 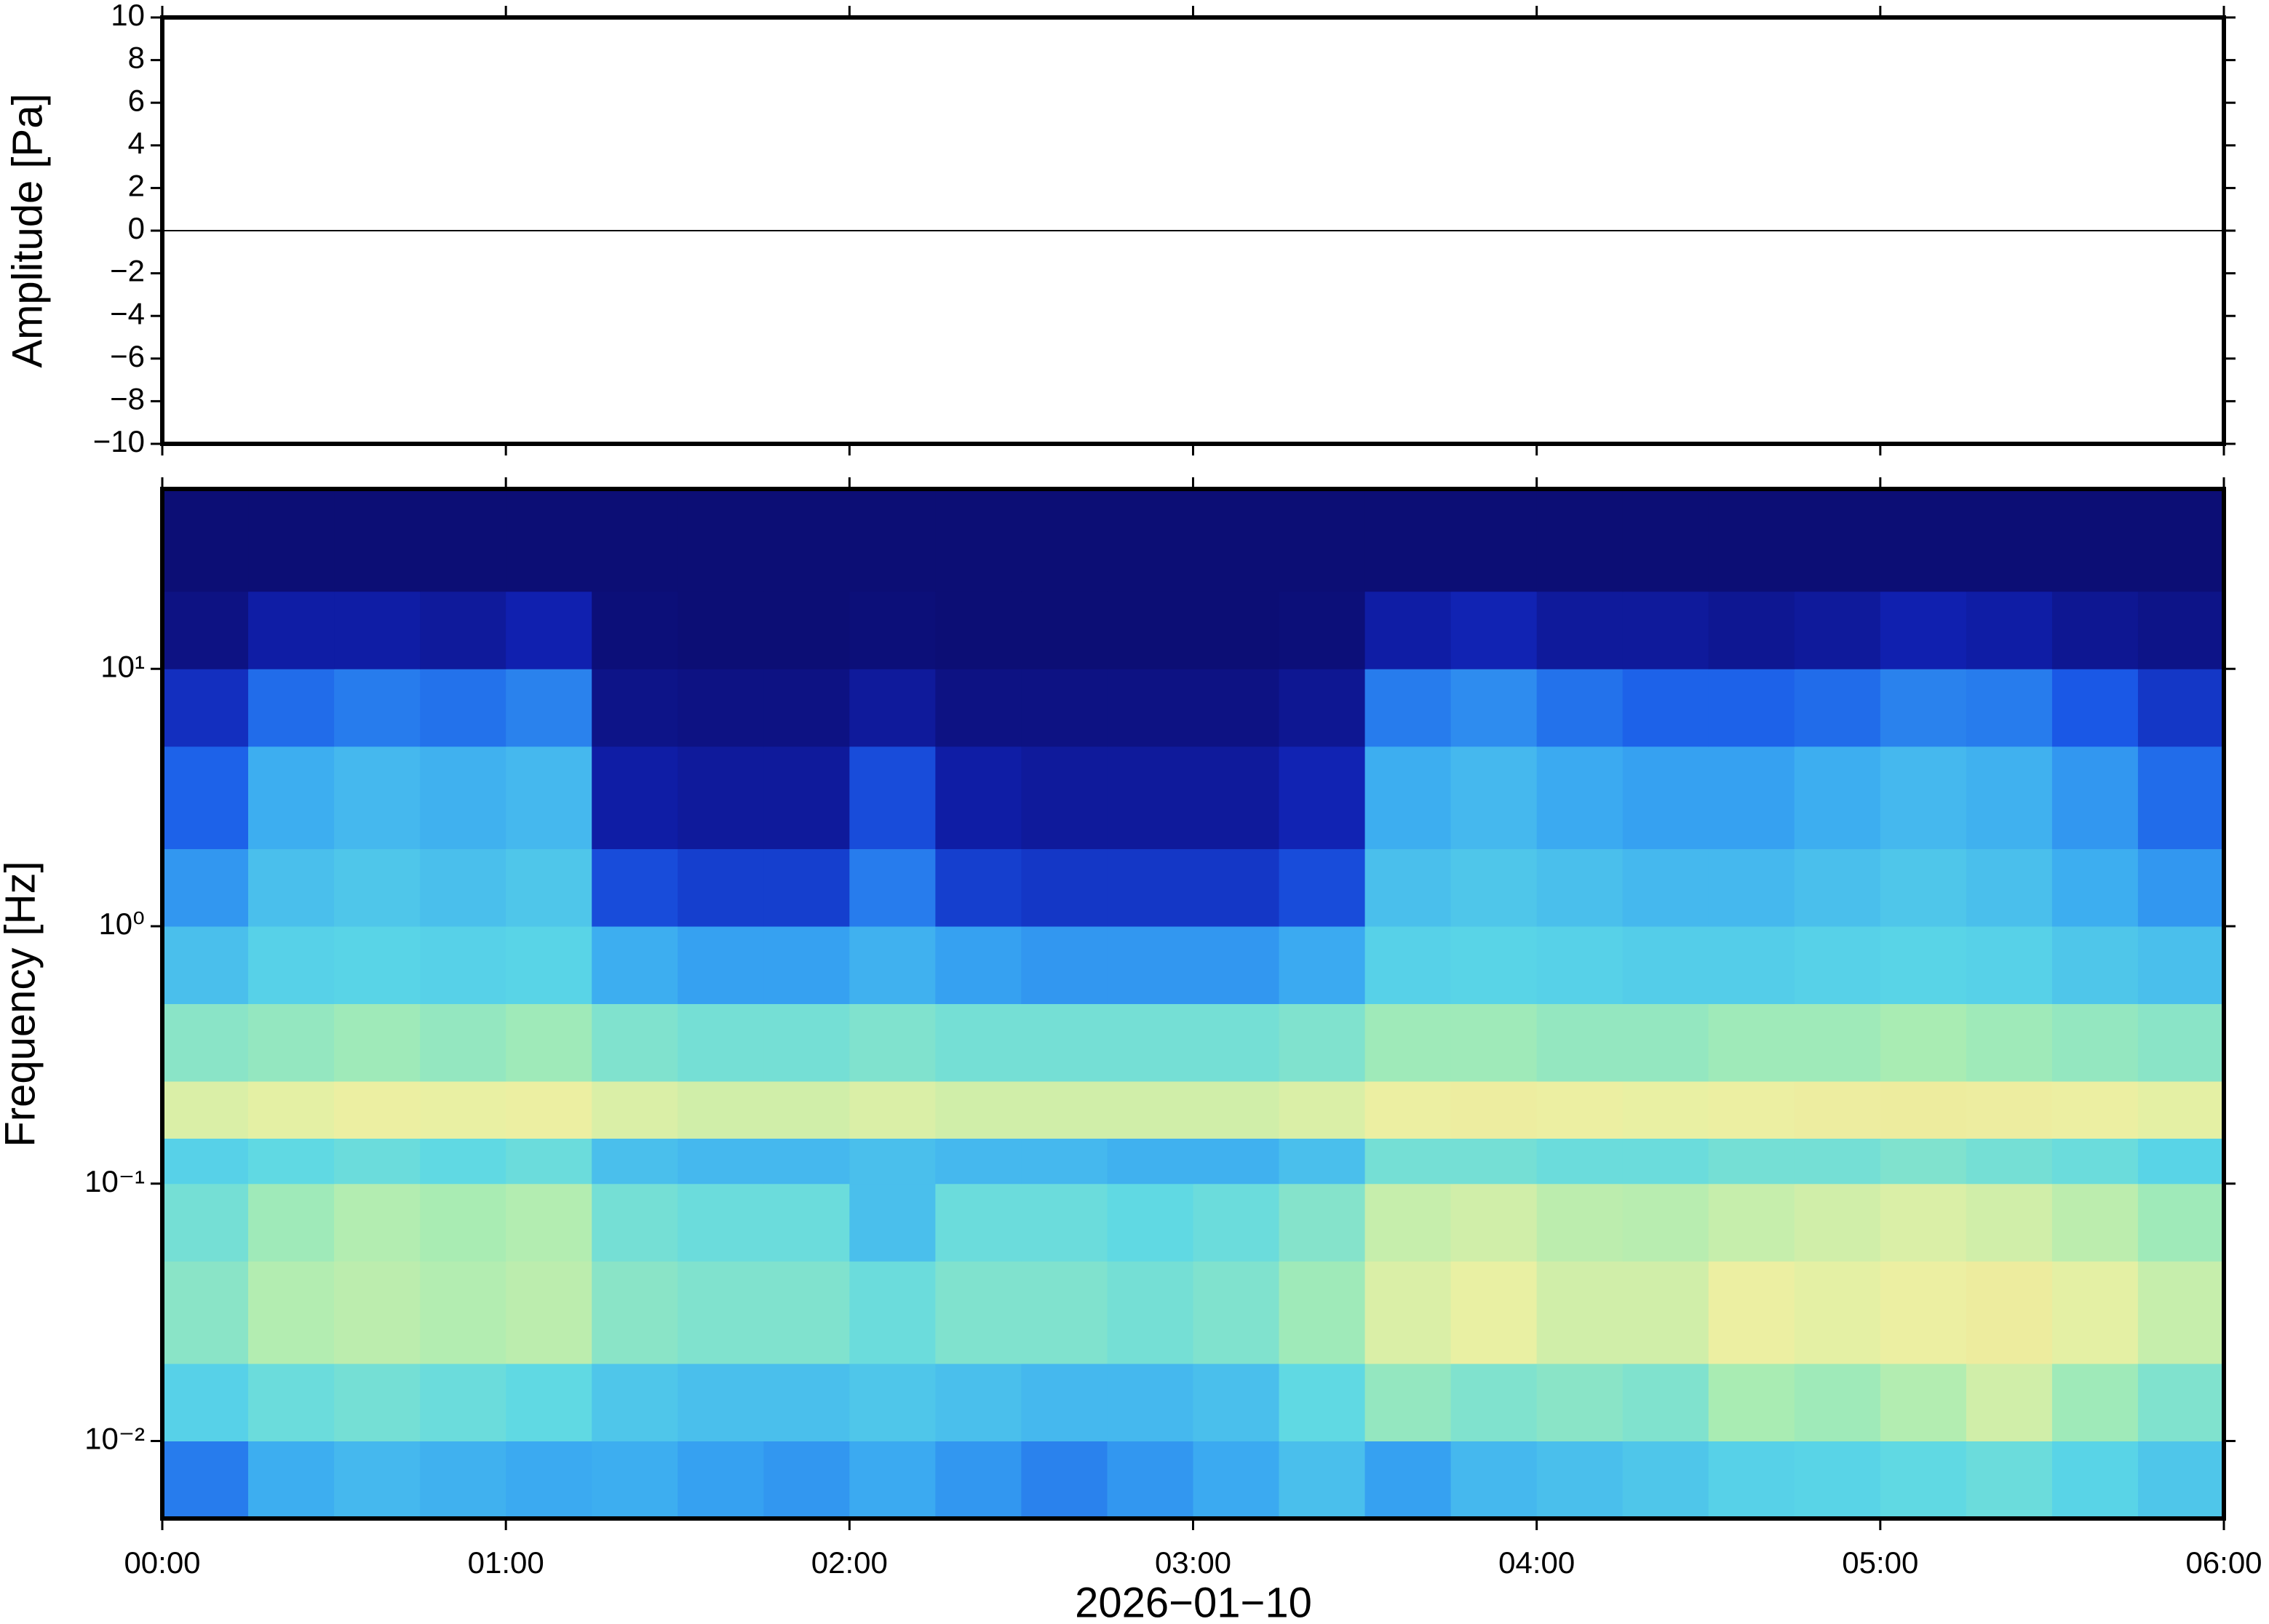 I want to click on x-tick-label: 03:00, so click(x=1193, y=1562).